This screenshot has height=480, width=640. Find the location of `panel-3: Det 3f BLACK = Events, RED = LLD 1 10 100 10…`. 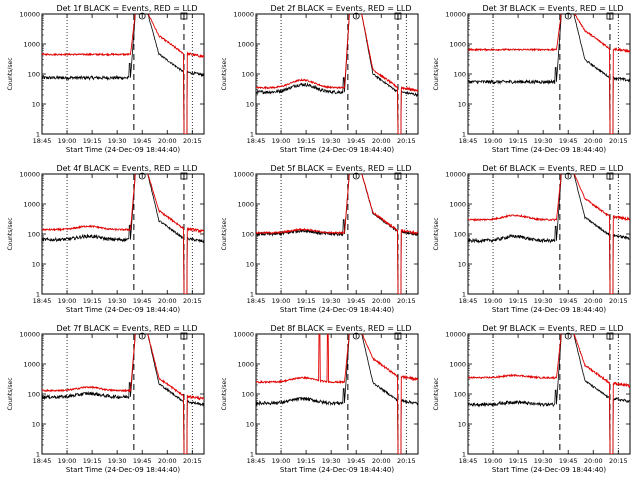

panel-3: Det 3f BLACK = Events, RED = LLD 1 10 100 10… is located at coordinates (532, 79).